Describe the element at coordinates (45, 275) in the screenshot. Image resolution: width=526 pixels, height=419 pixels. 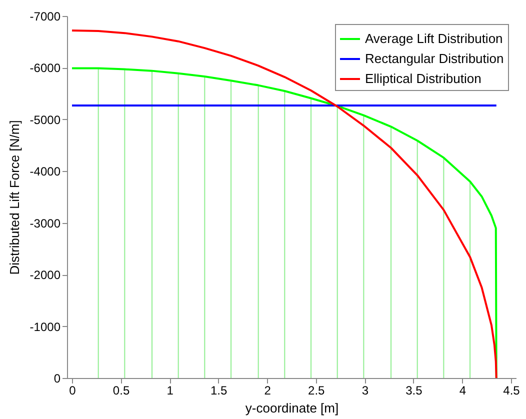
I see `y-tick-label: -2000` at that location.